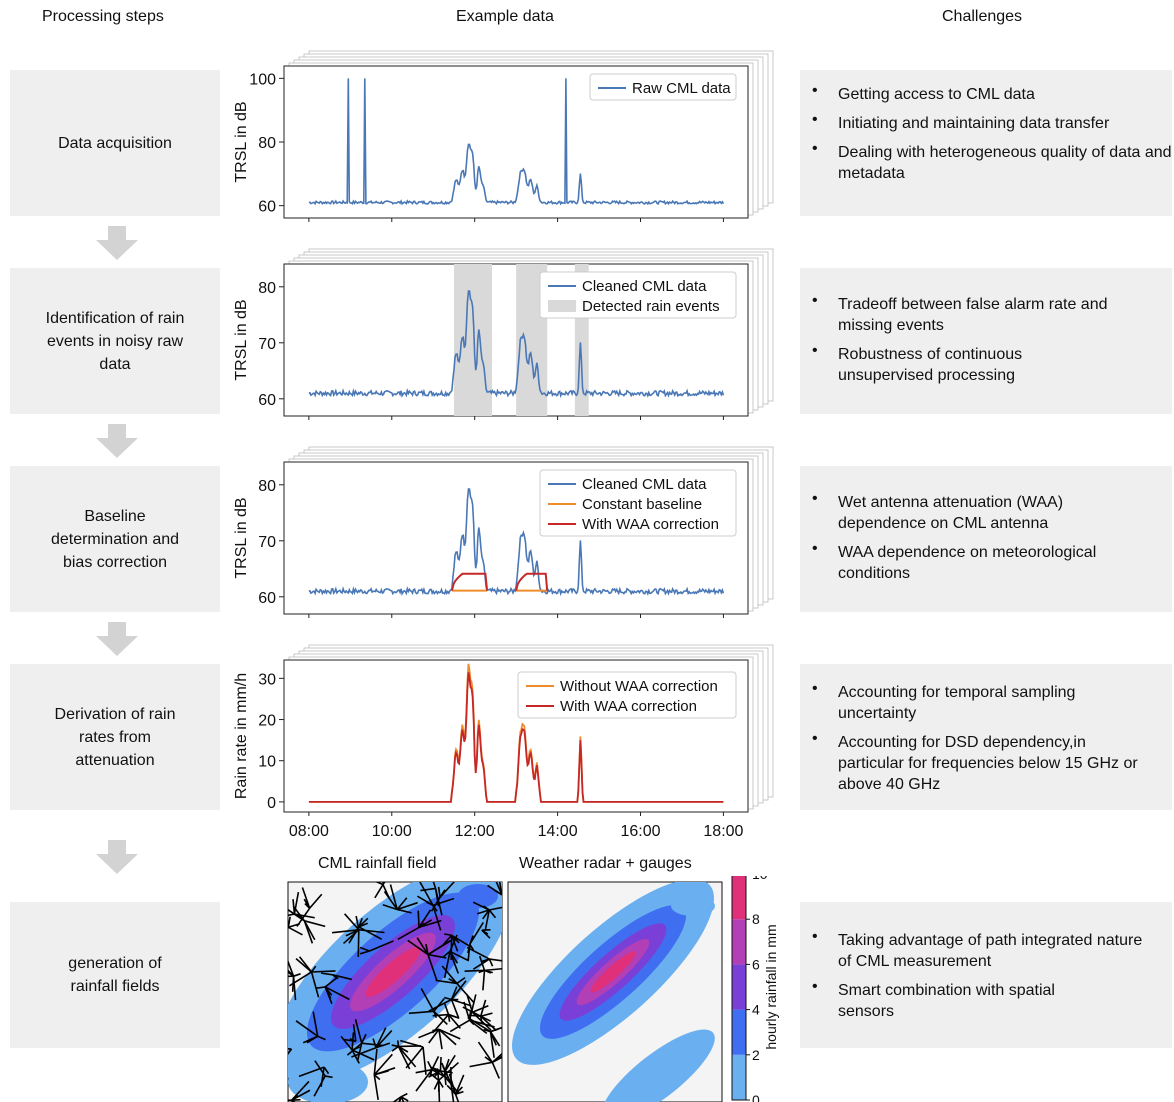 The image size is (1174, 1102). I want to click on chart-raw-cml: 60 80 100 TRSL in dB Raw CML data, so click(503, 136).